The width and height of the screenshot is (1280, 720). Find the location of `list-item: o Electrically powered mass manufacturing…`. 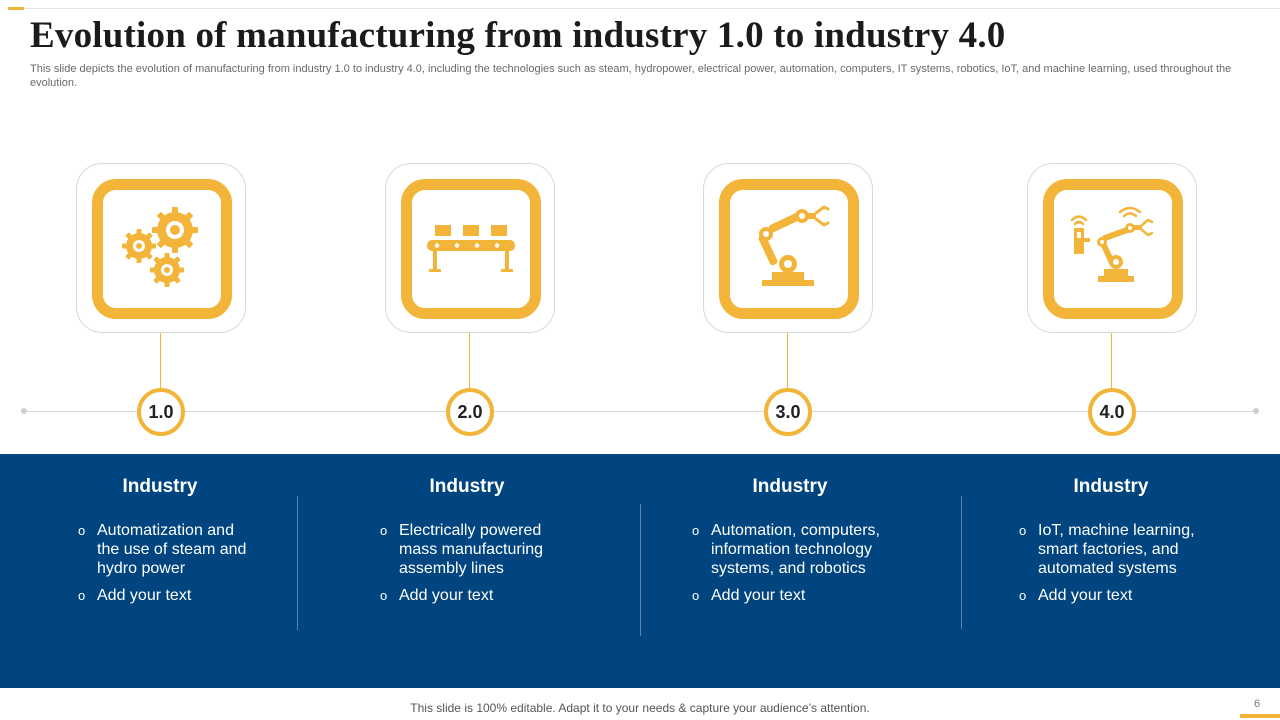

list-item: o Electrically powered mass manufacturing… is located at coordinates (462, 549).